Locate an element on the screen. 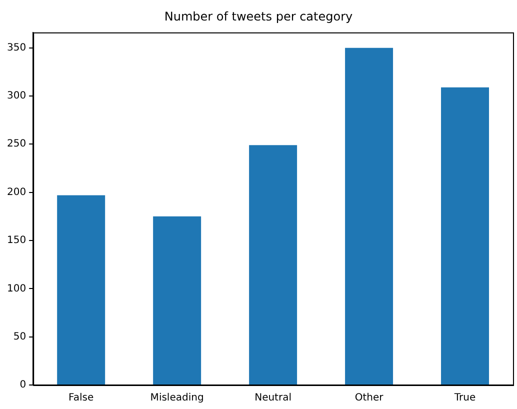 The height and width of the screenshot is (409, 517). x-tick-label: True is located at coordinates (464, 398).